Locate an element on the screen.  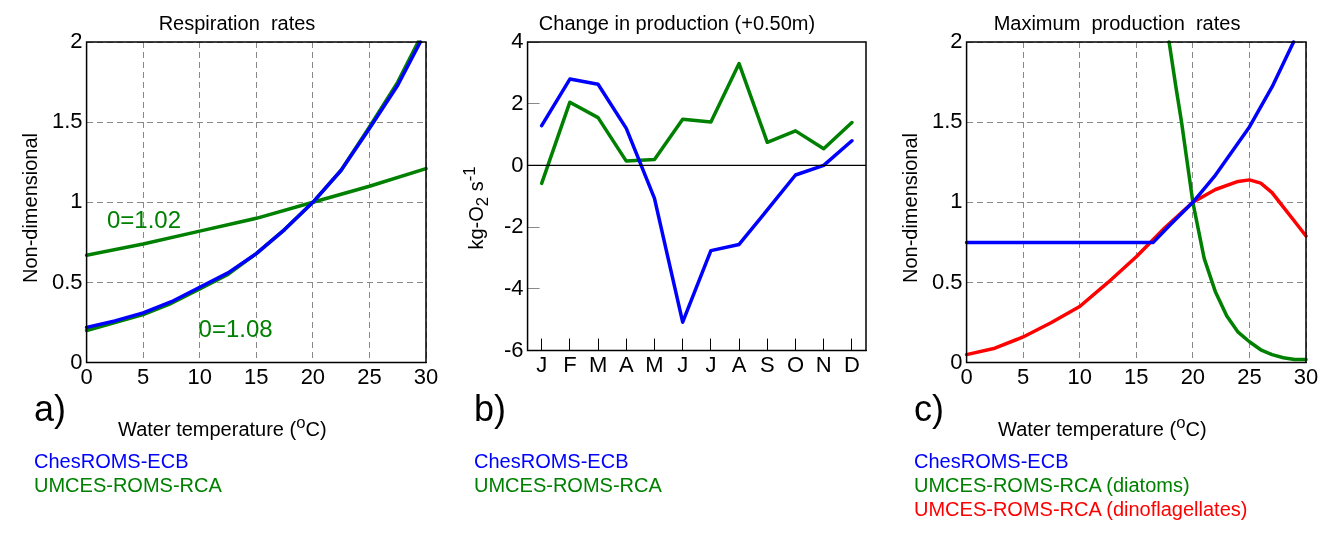
chart-title: Maximum production rates is located at coordinates (1117, 22).